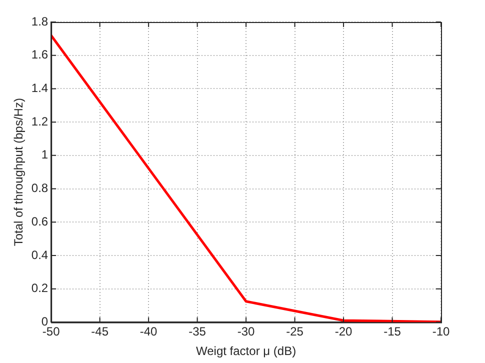 The width and height of the screenshot is (485, 363). What do you see at coordinates (441, 331) in the screenshot?
I see `x-tick-label: -10` at bounding box center [441, 331].